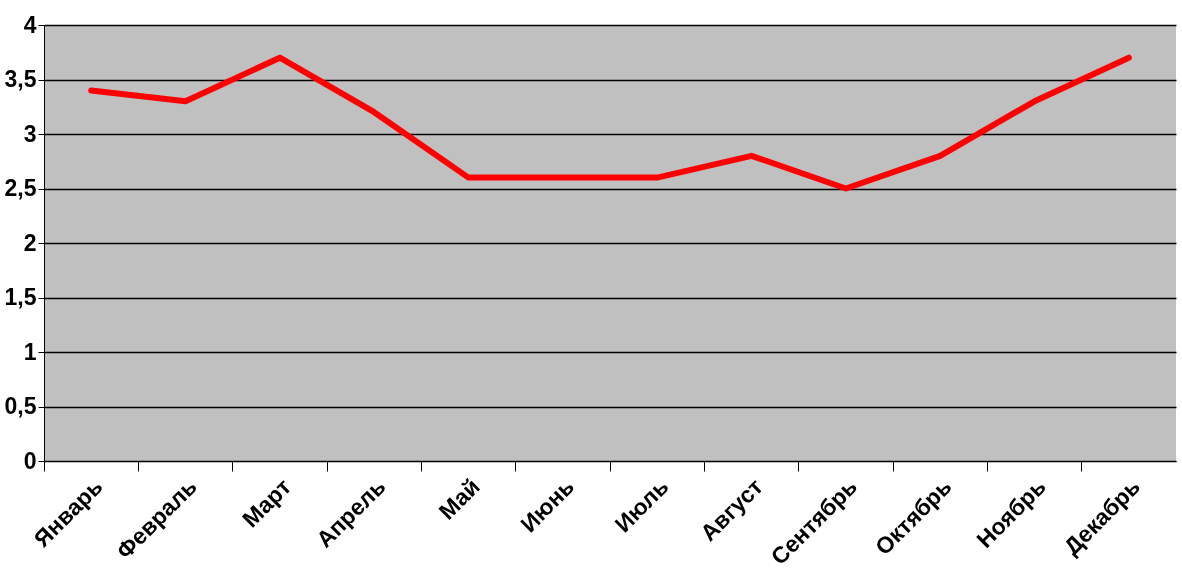 The height and width of the screenshot is (574, 1182). Describe the element at coordinates (30, 24) in the screenshot. I see `y-tick-label: 4` at that location.